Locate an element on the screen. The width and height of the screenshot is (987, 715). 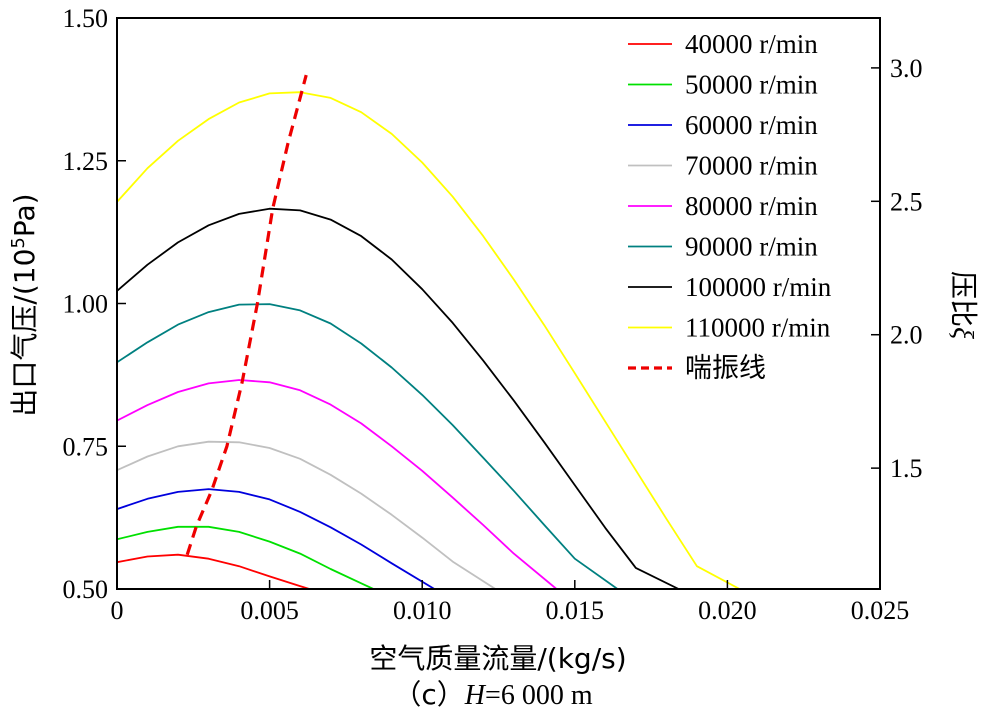
legend-label: 100000 r/min is located at coordinates (758, 287).